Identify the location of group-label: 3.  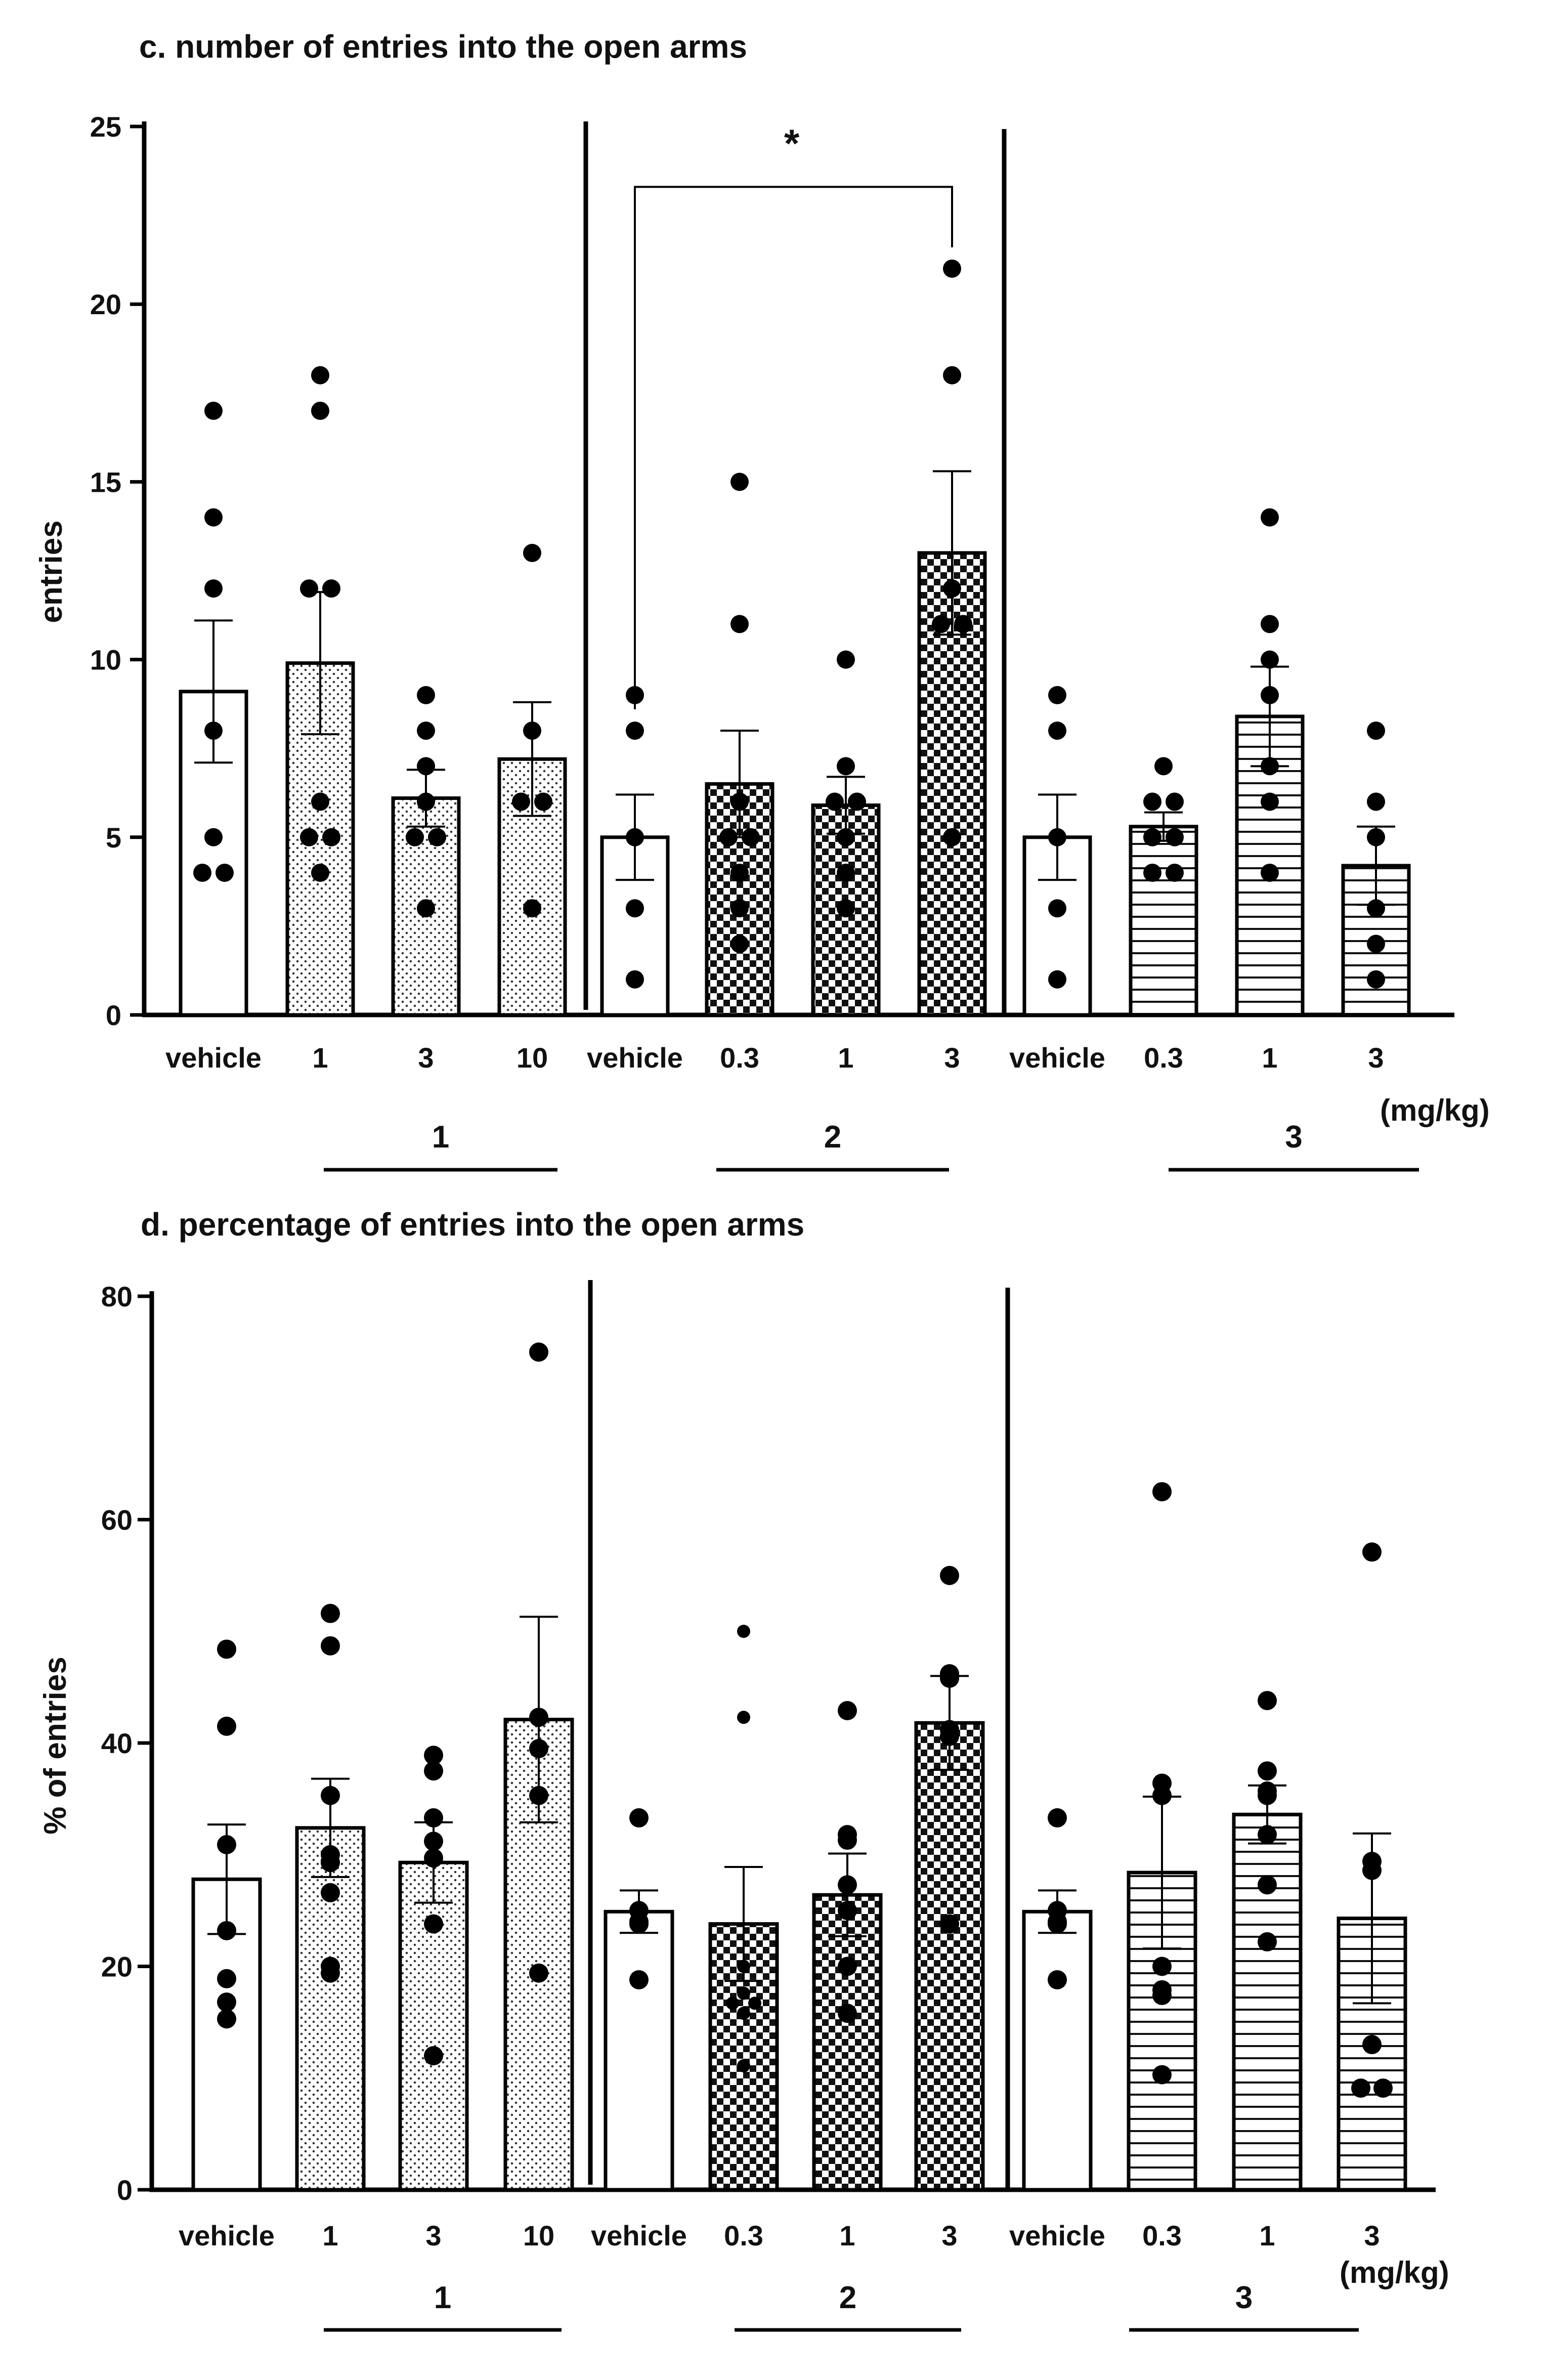
(1244, 2297).